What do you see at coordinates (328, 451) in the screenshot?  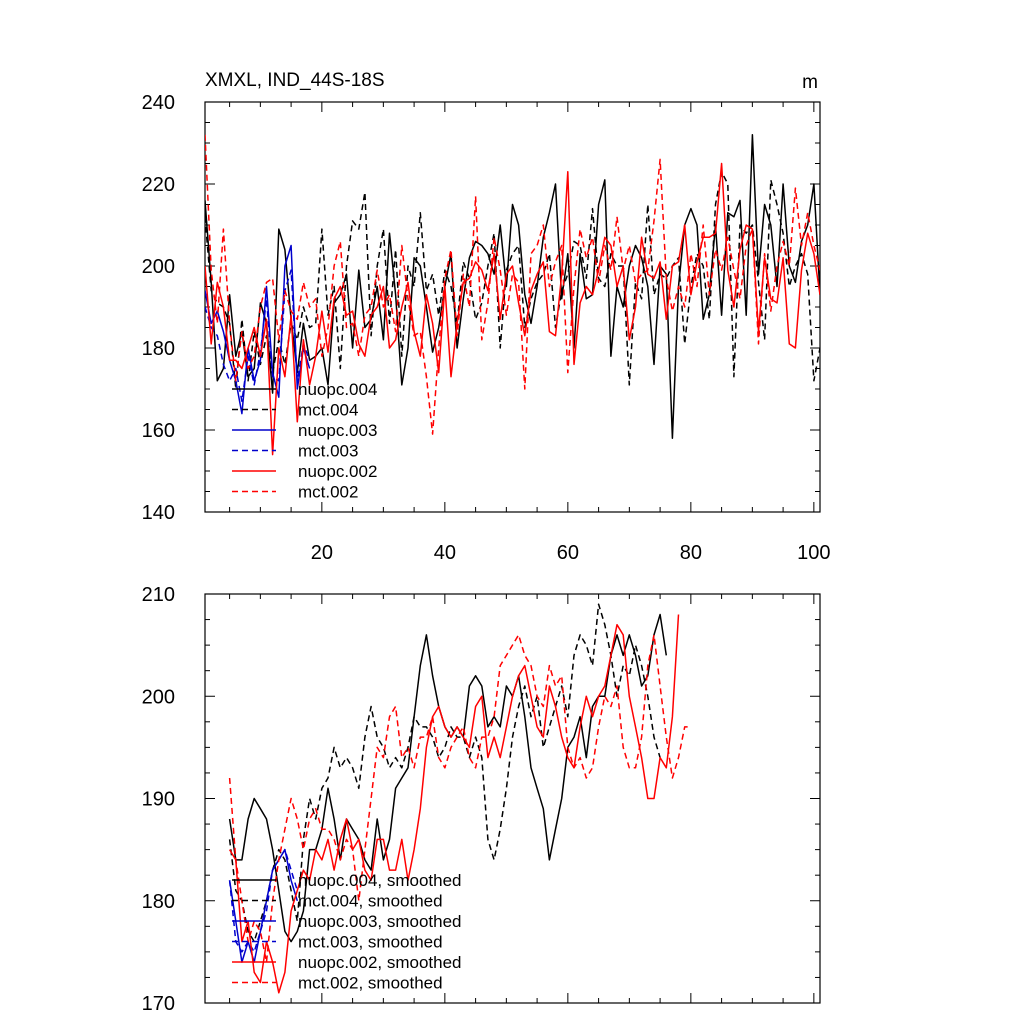 I see `legend-label: mct.003` at bounding box center [328, 451].